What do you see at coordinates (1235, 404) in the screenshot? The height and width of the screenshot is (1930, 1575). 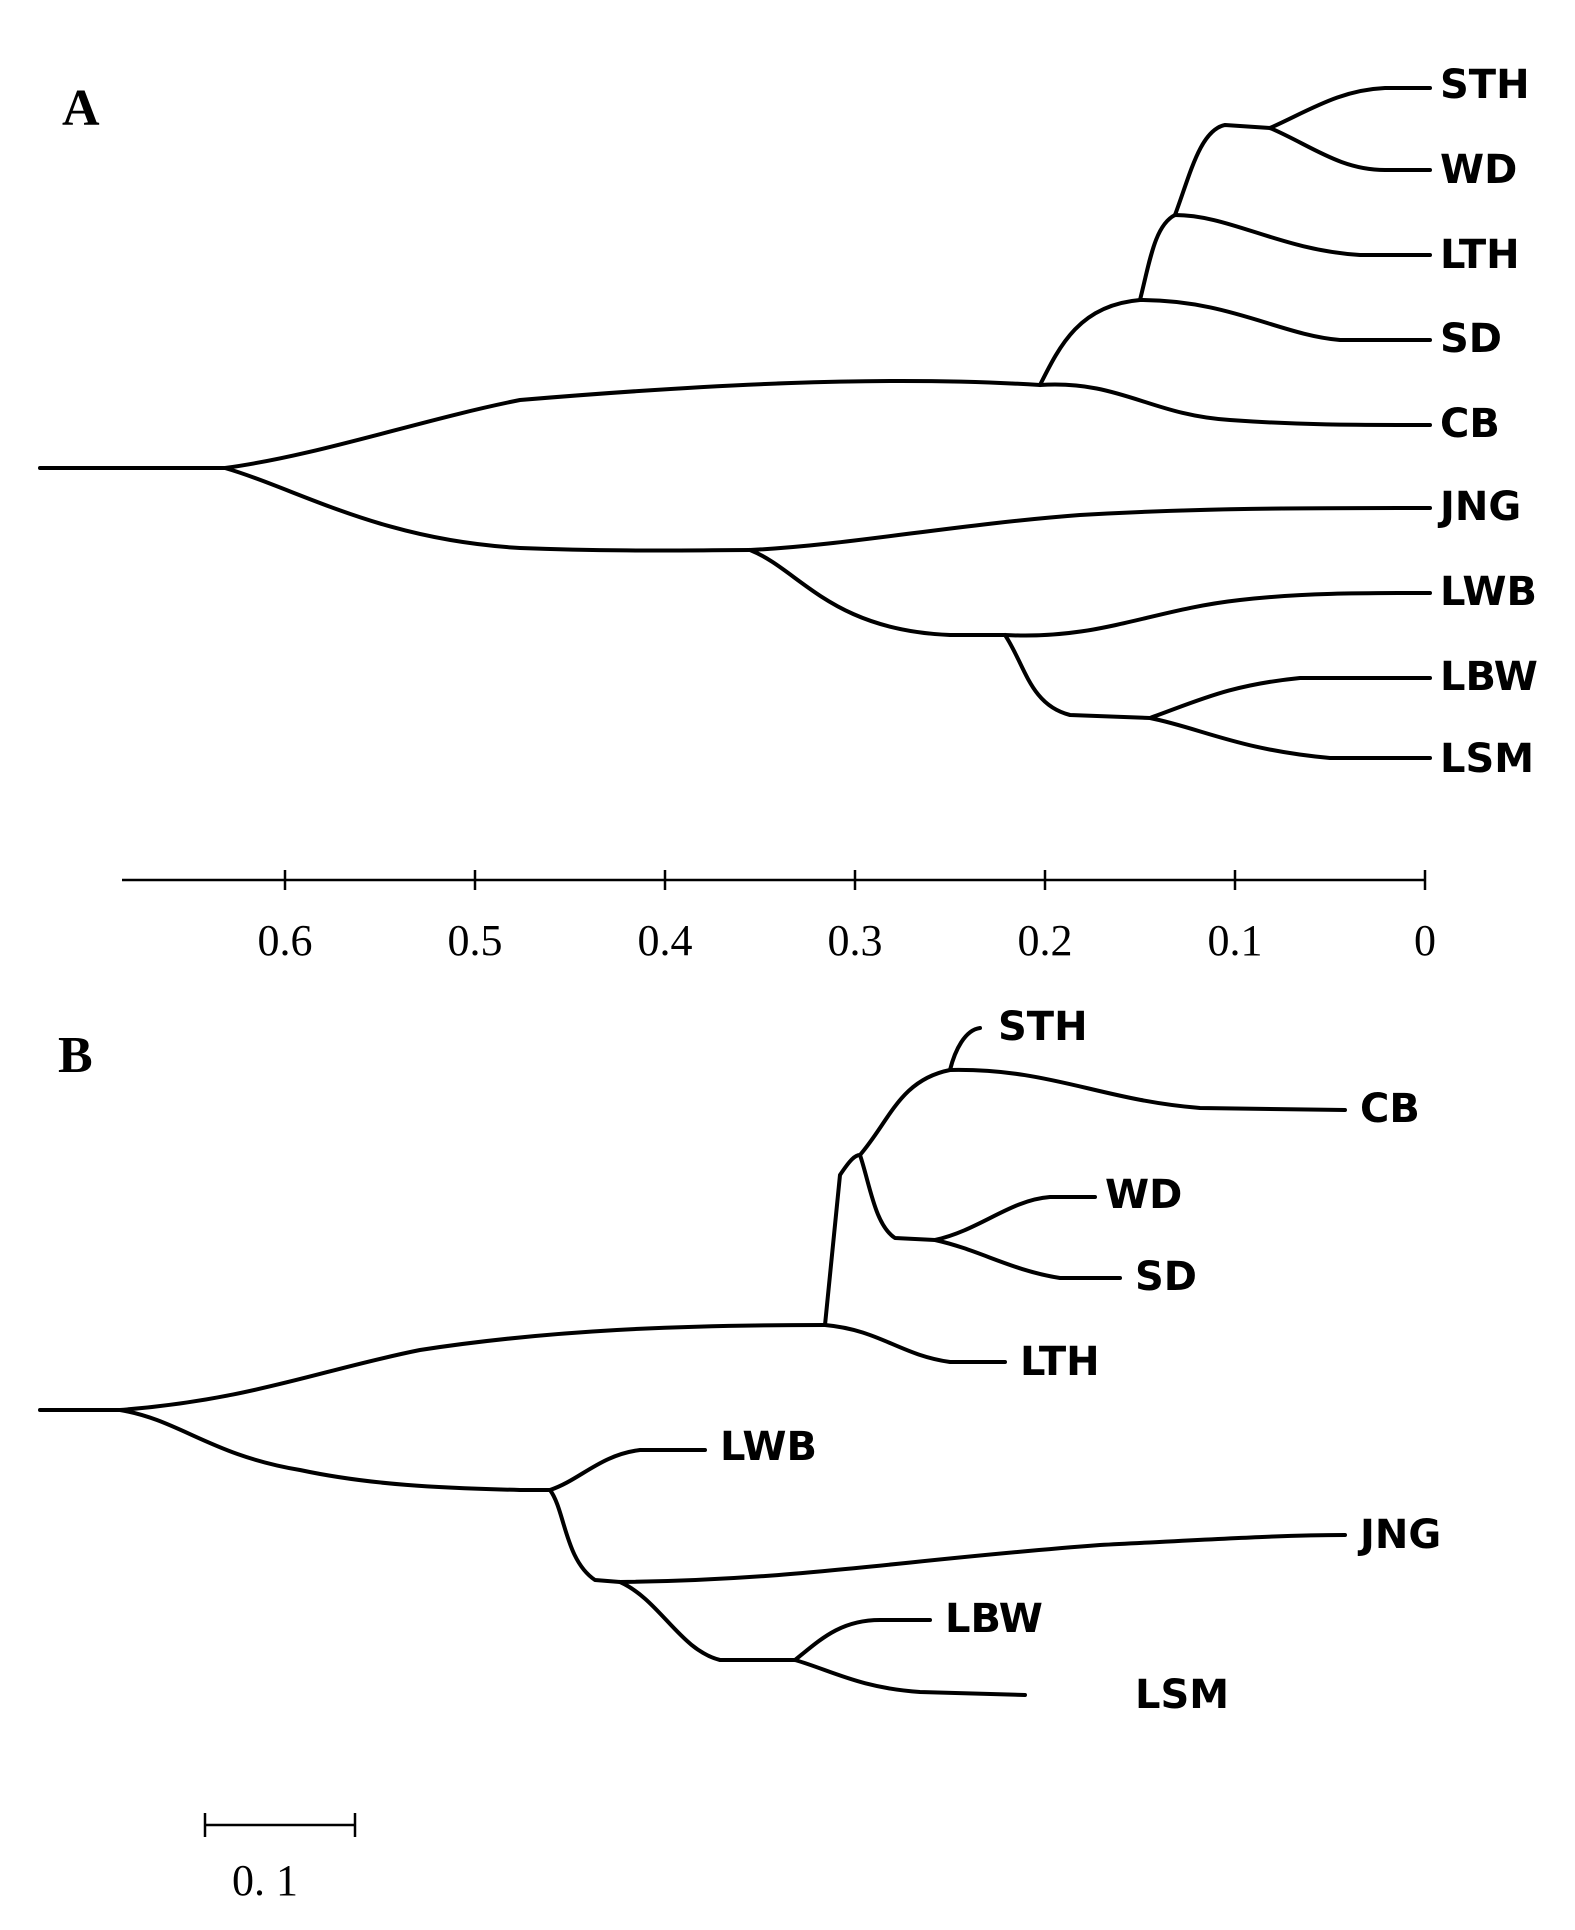 I see `tree-a-branch-cb` at bounding box center [1235, 404].